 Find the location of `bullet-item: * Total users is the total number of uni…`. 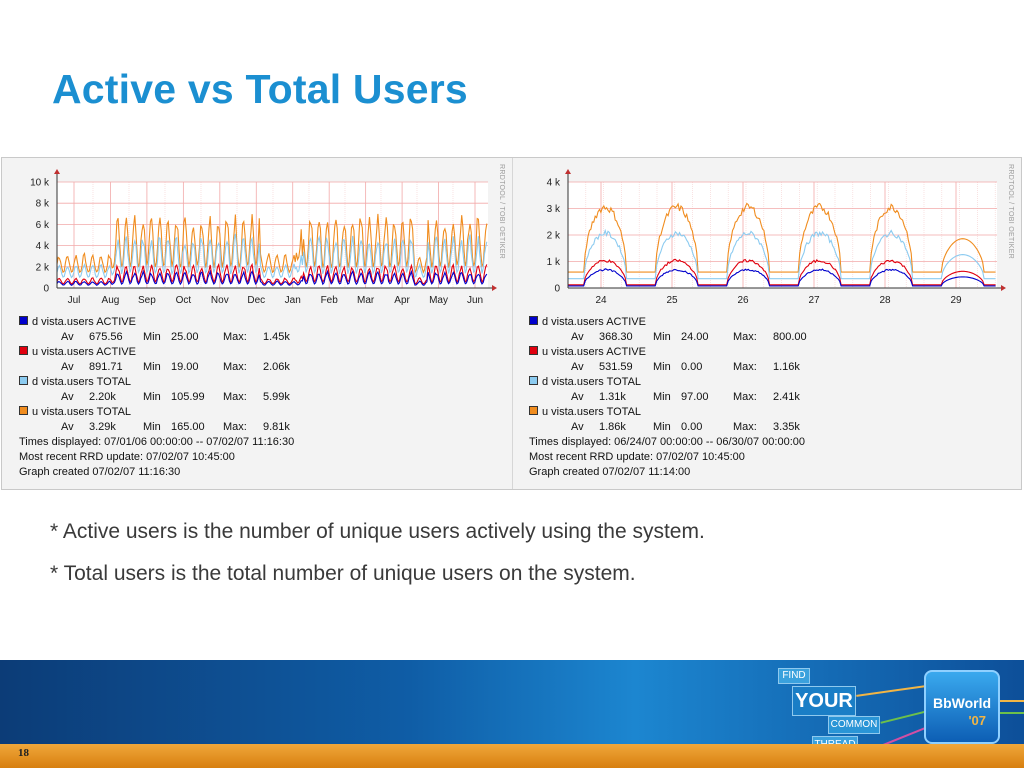

bullet-item: * Total users is the total number of uni… is located at coordinates (343, 573).